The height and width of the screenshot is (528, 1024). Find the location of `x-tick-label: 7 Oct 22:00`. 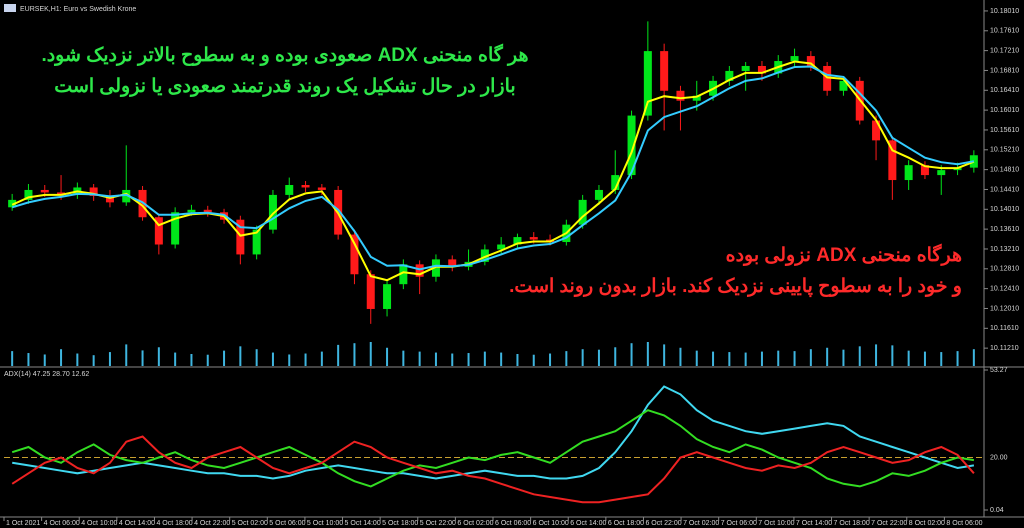

x-tick-label: 7 Oct 22:00 is located at coordinates (889, 523).